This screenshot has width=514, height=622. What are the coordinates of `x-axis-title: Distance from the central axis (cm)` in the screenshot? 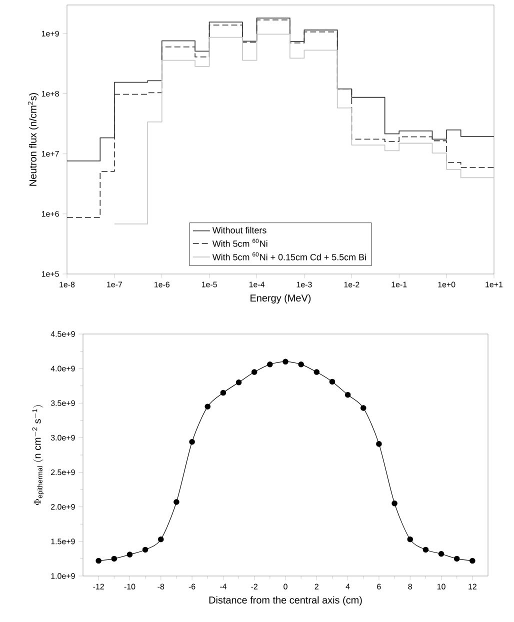 It's located at (285, 601).